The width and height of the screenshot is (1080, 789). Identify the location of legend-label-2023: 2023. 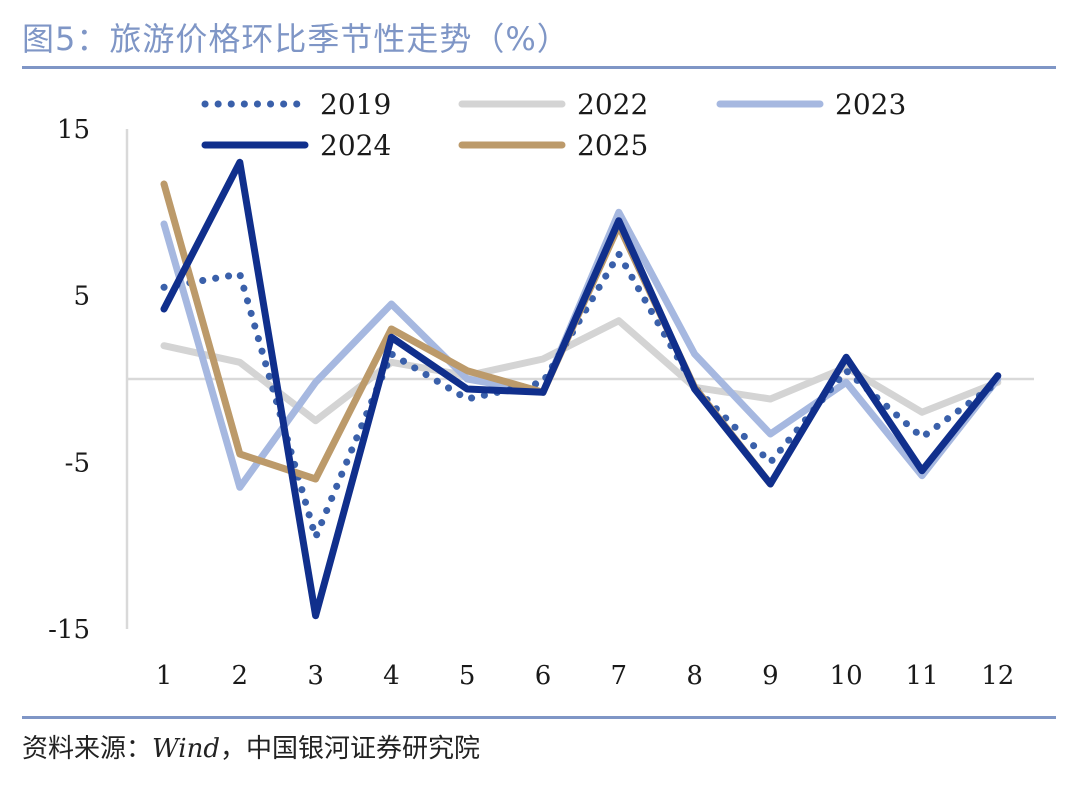
(870, 104).